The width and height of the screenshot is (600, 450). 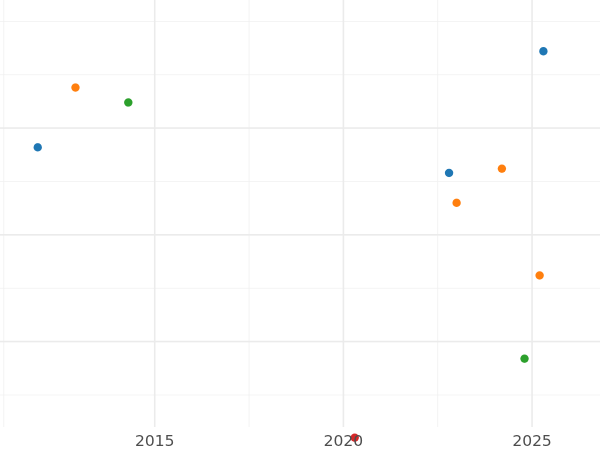 I want to click on x-tick-label: 2025, so click(x=531, y=441).